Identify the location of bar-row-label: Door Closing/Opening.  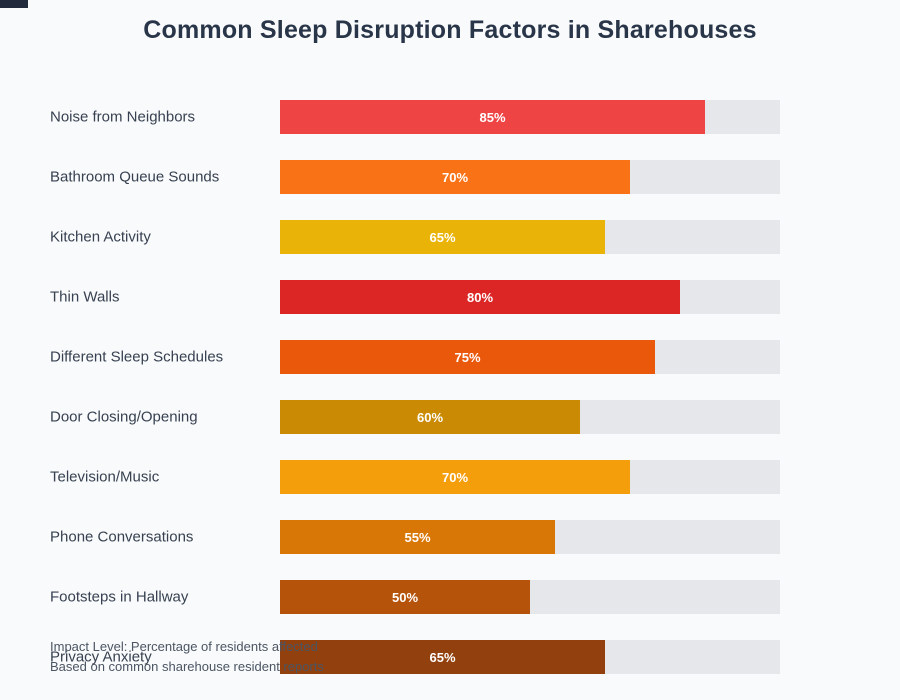
(124, 417).